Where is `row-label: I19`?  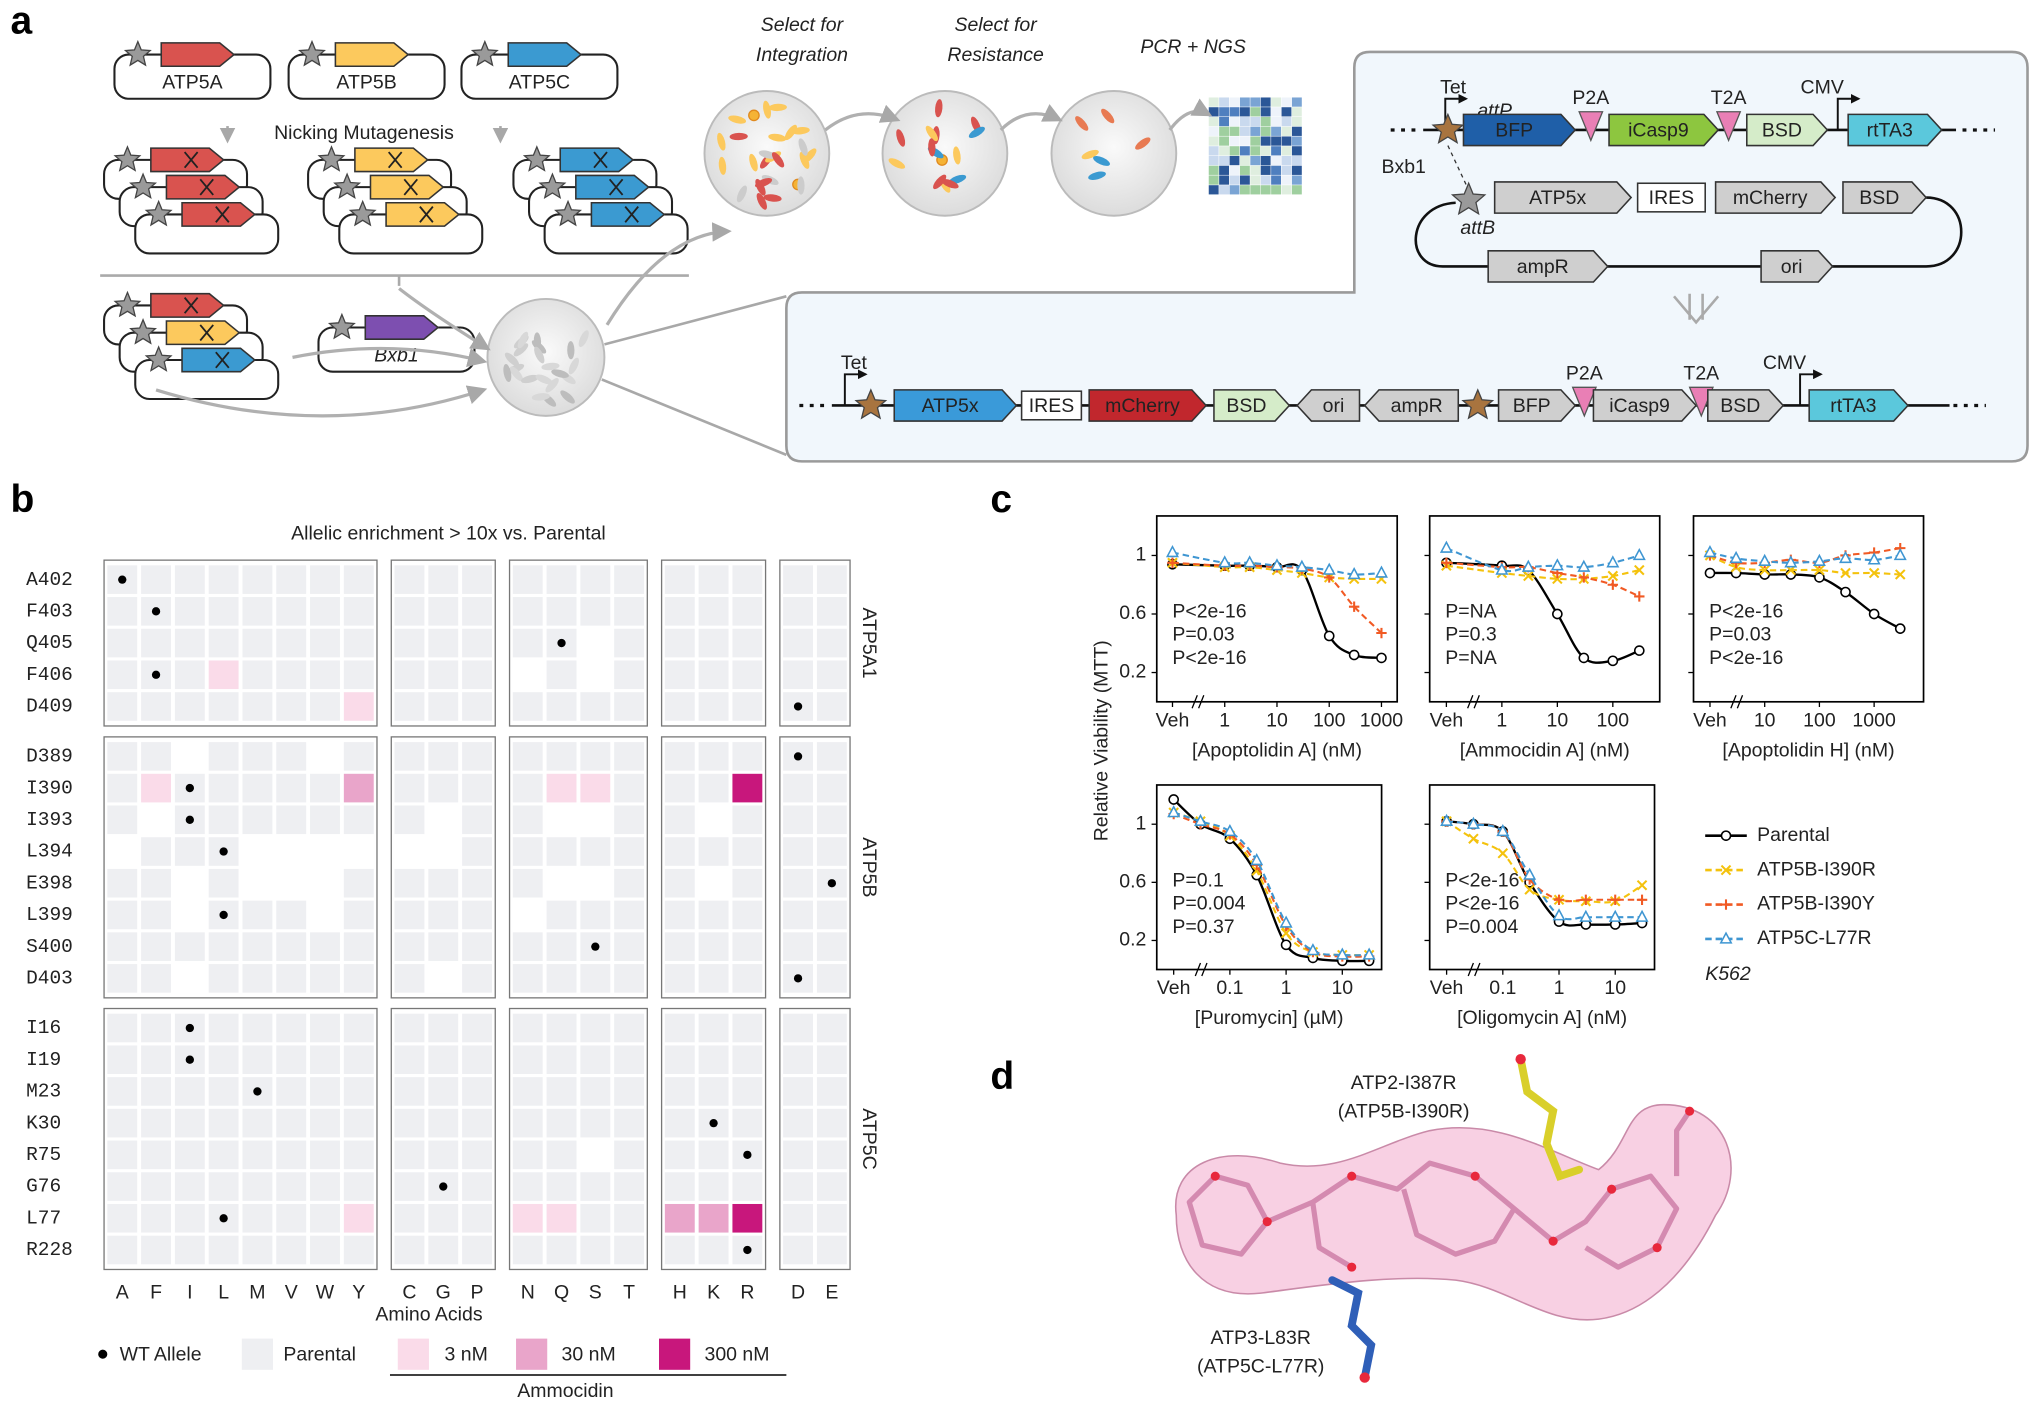
row-label: I19 is located at coordinates (43, 1060).